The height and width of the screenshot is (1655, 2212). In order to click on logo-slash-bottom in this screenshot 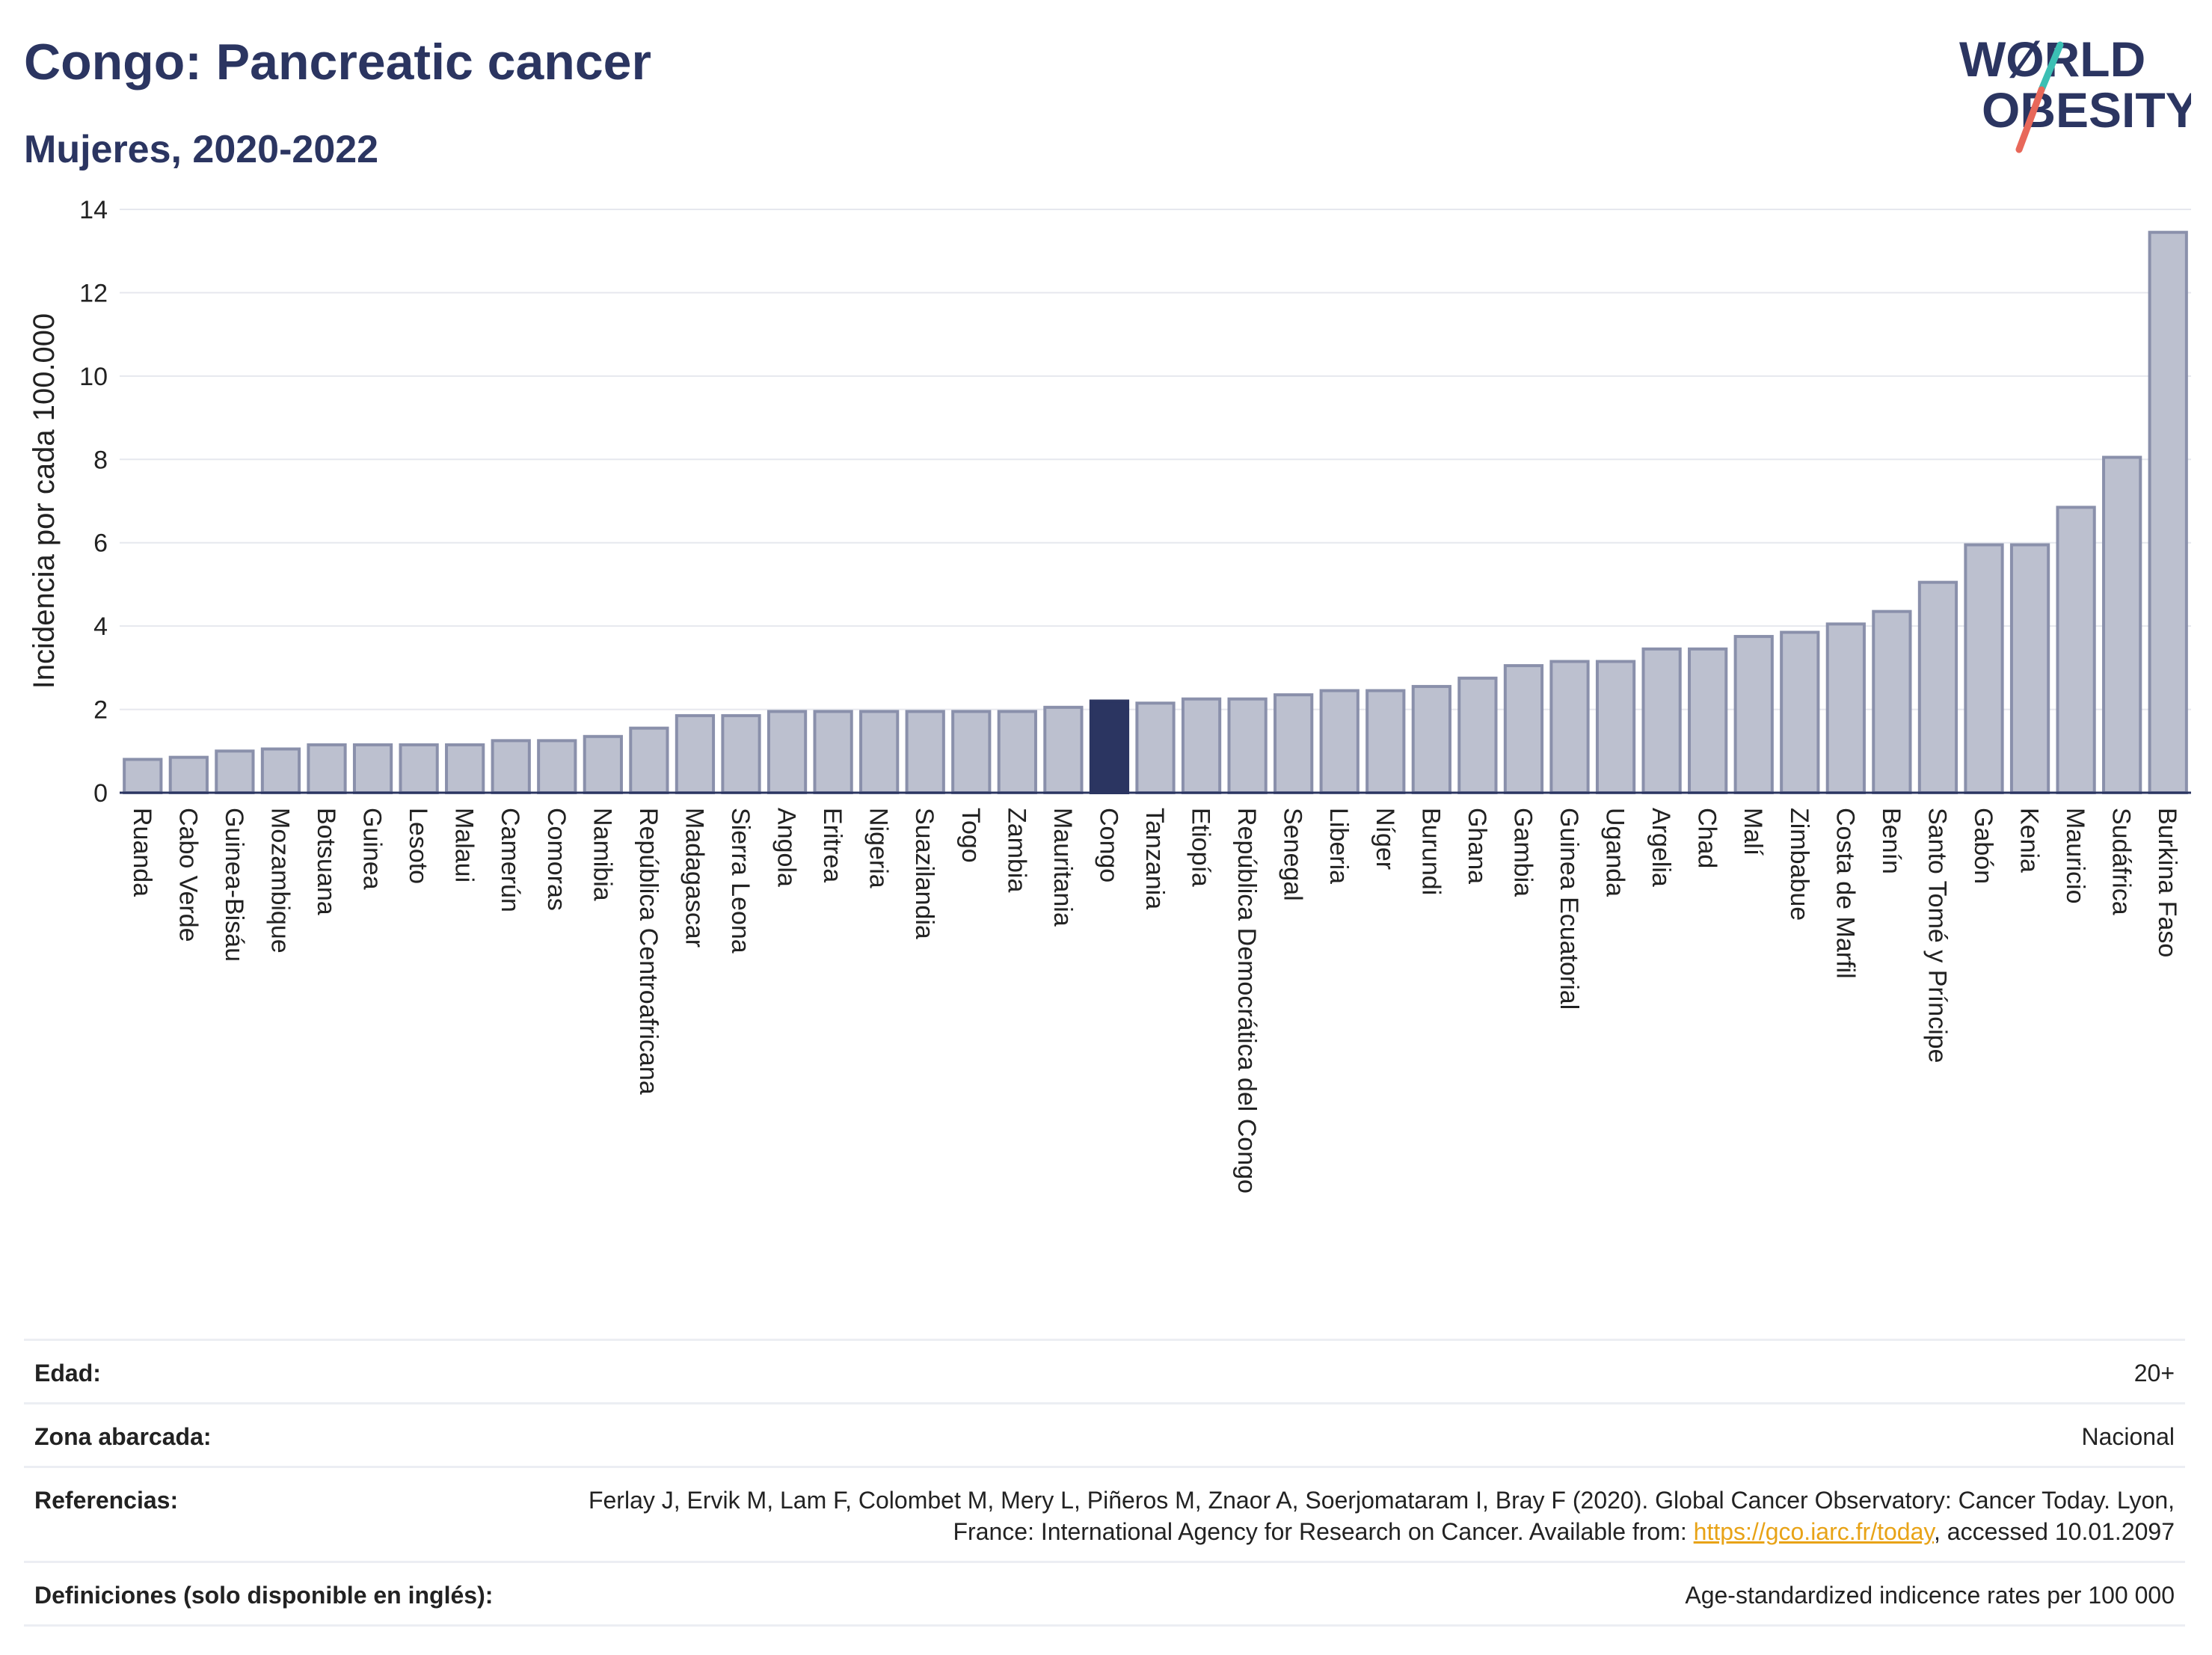, I will do `click(2030, 119)`.